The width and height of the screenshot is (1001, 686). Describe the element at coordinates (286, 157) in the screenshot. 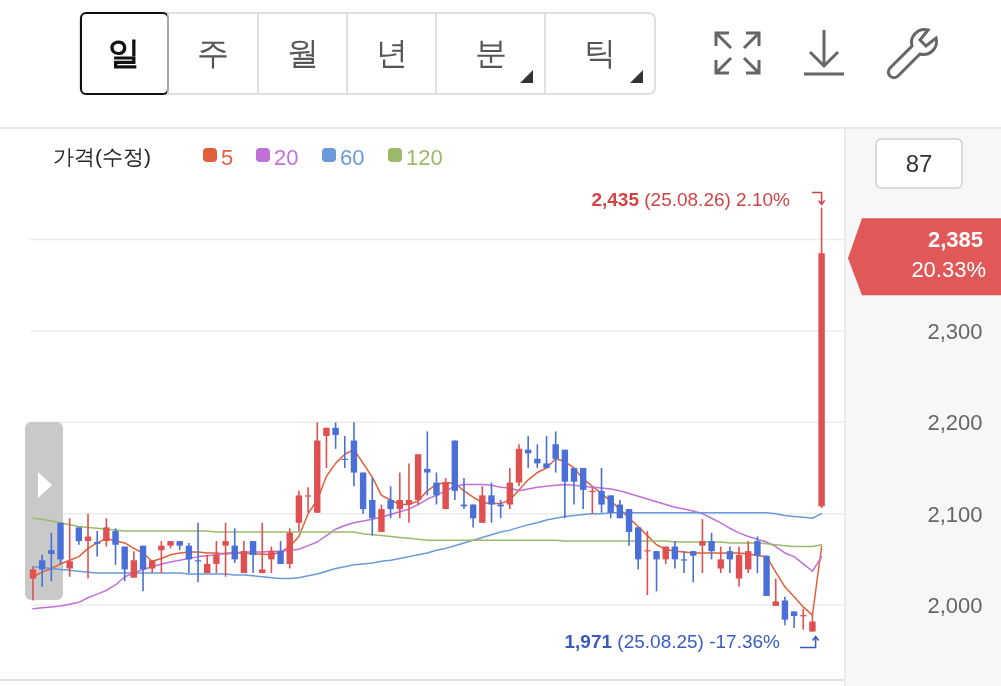

I see `legend-label: 20` at that location.